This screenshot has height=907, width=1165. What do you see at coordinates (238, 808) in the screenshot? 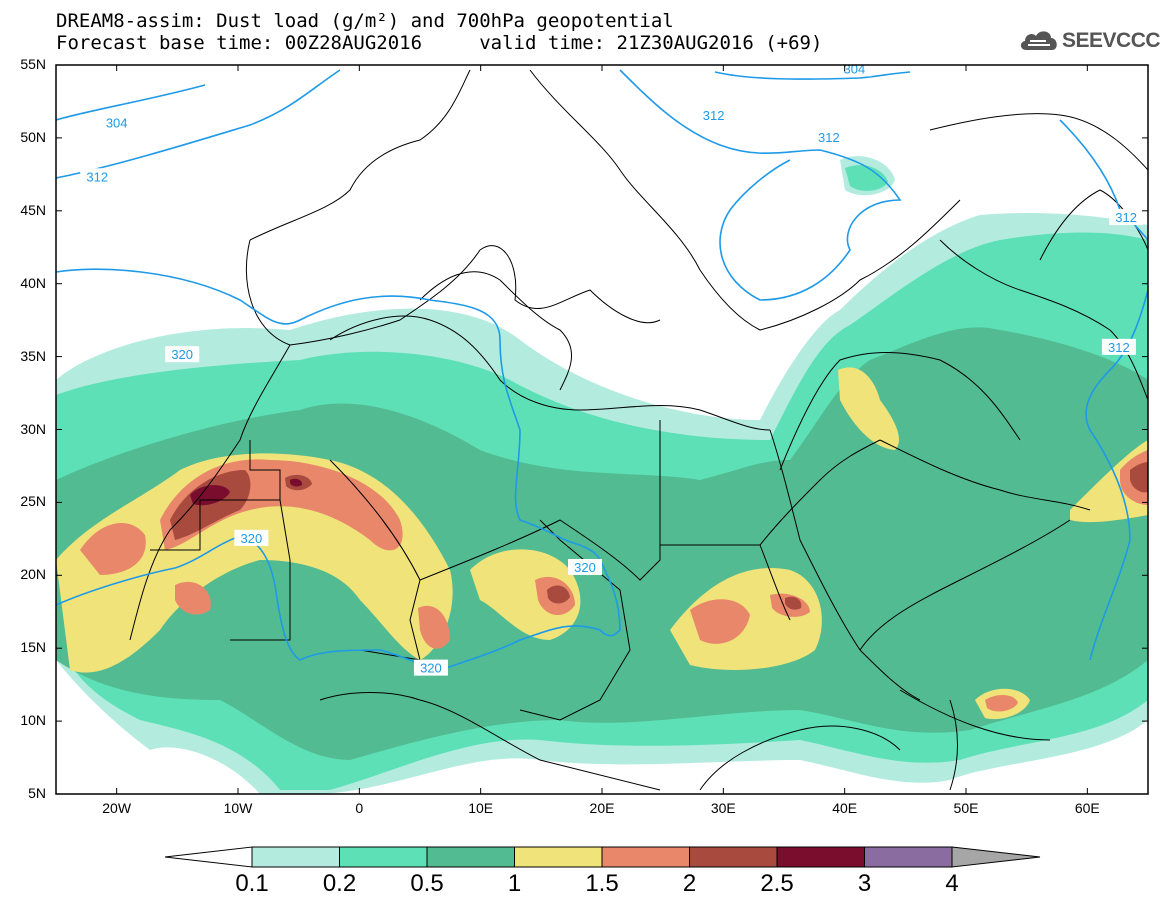
I see `lon-tick-label: 10W` at bounding box center [238, 808].